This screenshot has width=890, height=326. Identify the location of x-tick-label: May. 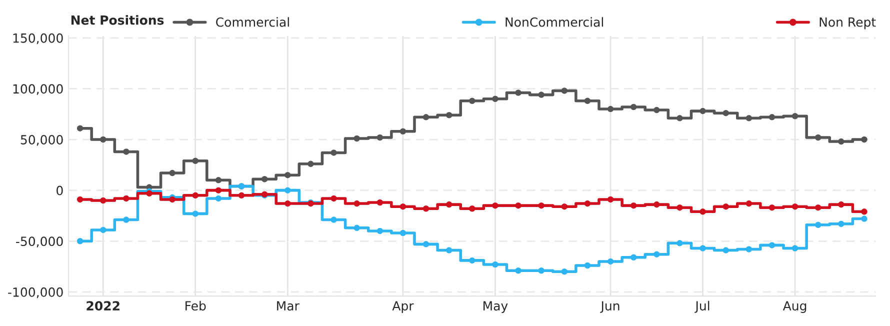
(496, 307).